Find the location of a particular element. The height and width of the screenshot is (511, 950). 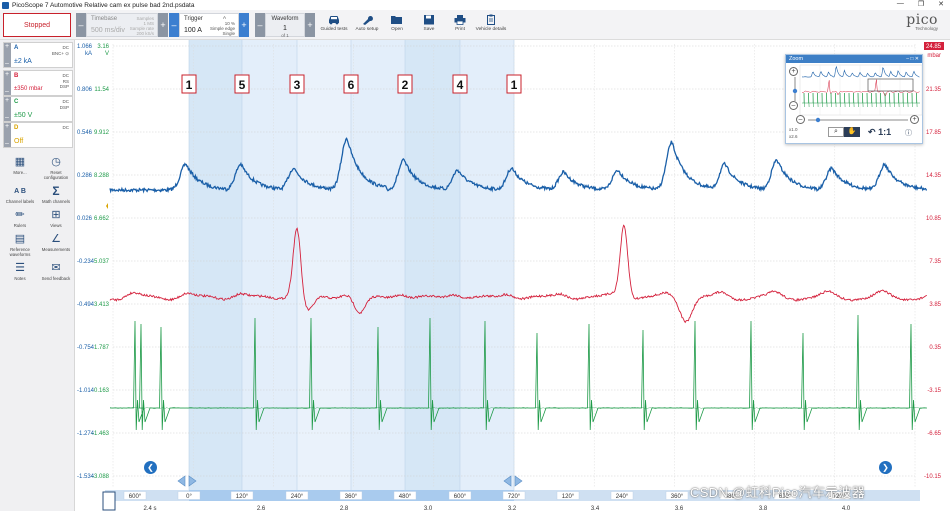

zoom-channel-b-trace is located at coordinates (860, 88).